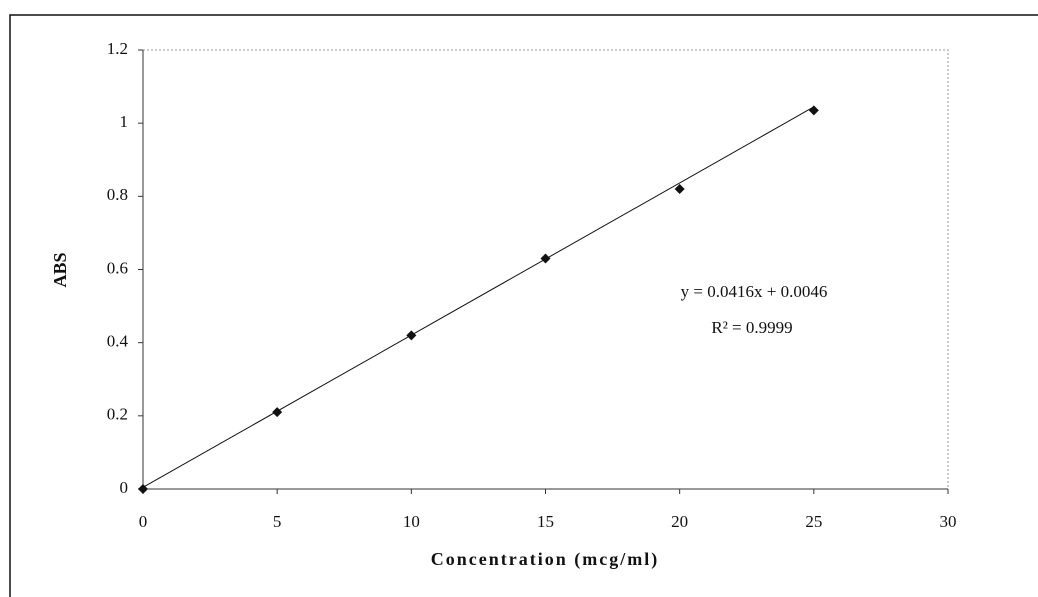 The height and width of the screenshot is (597, 1038). What do you see at coordinates (277, 521) in the screenshot?
I see `x-tick-label: 5` at bounding box center [277, 521].